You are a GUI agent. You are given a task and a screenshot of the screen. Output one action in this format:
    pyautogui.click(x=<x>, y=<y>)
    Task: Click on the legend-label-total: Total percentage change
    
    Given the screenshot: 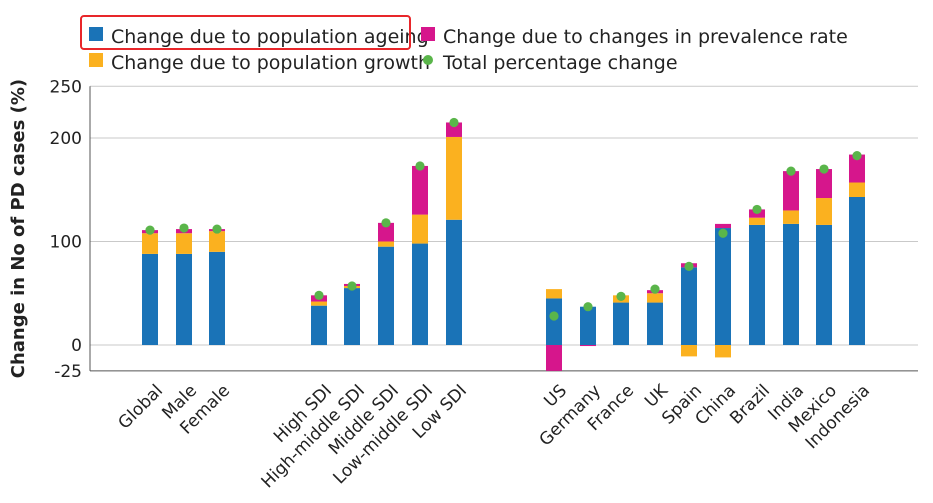 What is the action you would take?
    pyautogui.click(x=560, y=63)
    